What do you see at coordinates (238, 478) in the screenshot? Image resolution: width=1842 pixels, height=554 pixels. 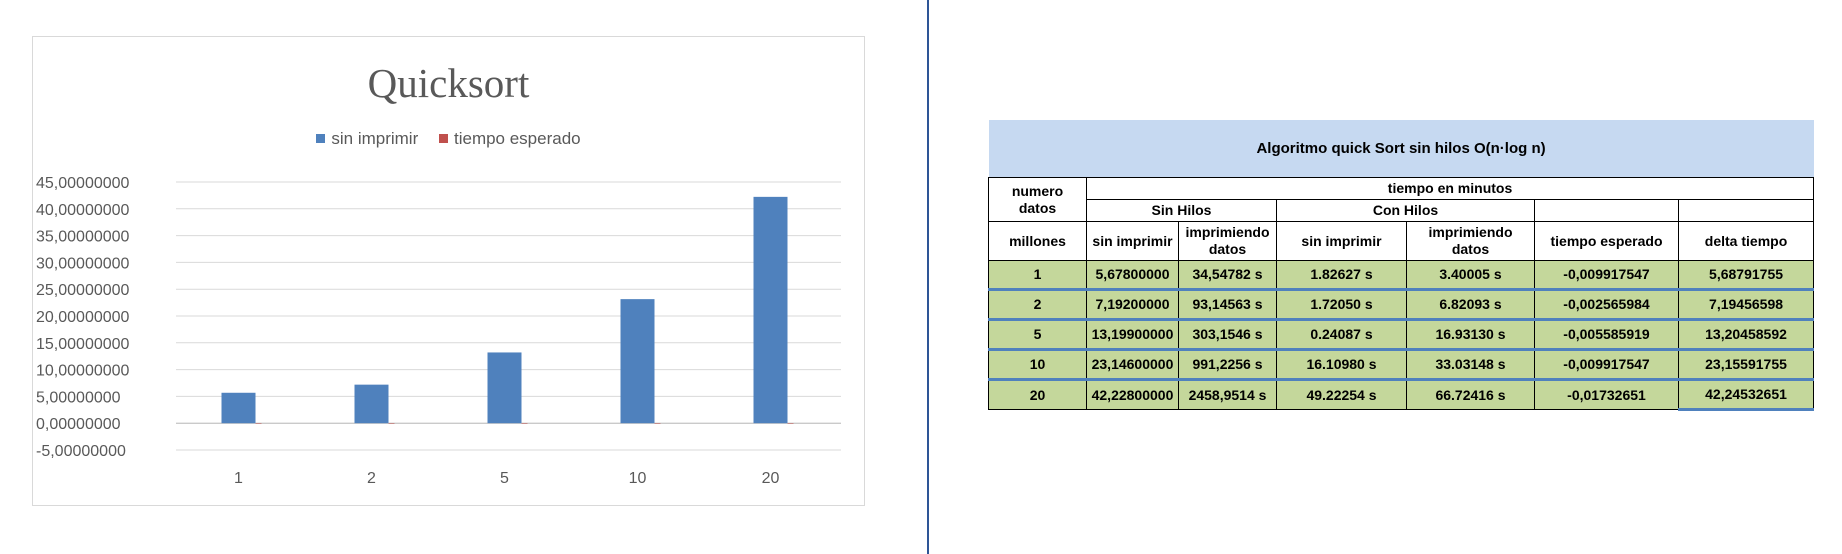 I see `x-tick-label: 1` at bounding box center [238, 478].